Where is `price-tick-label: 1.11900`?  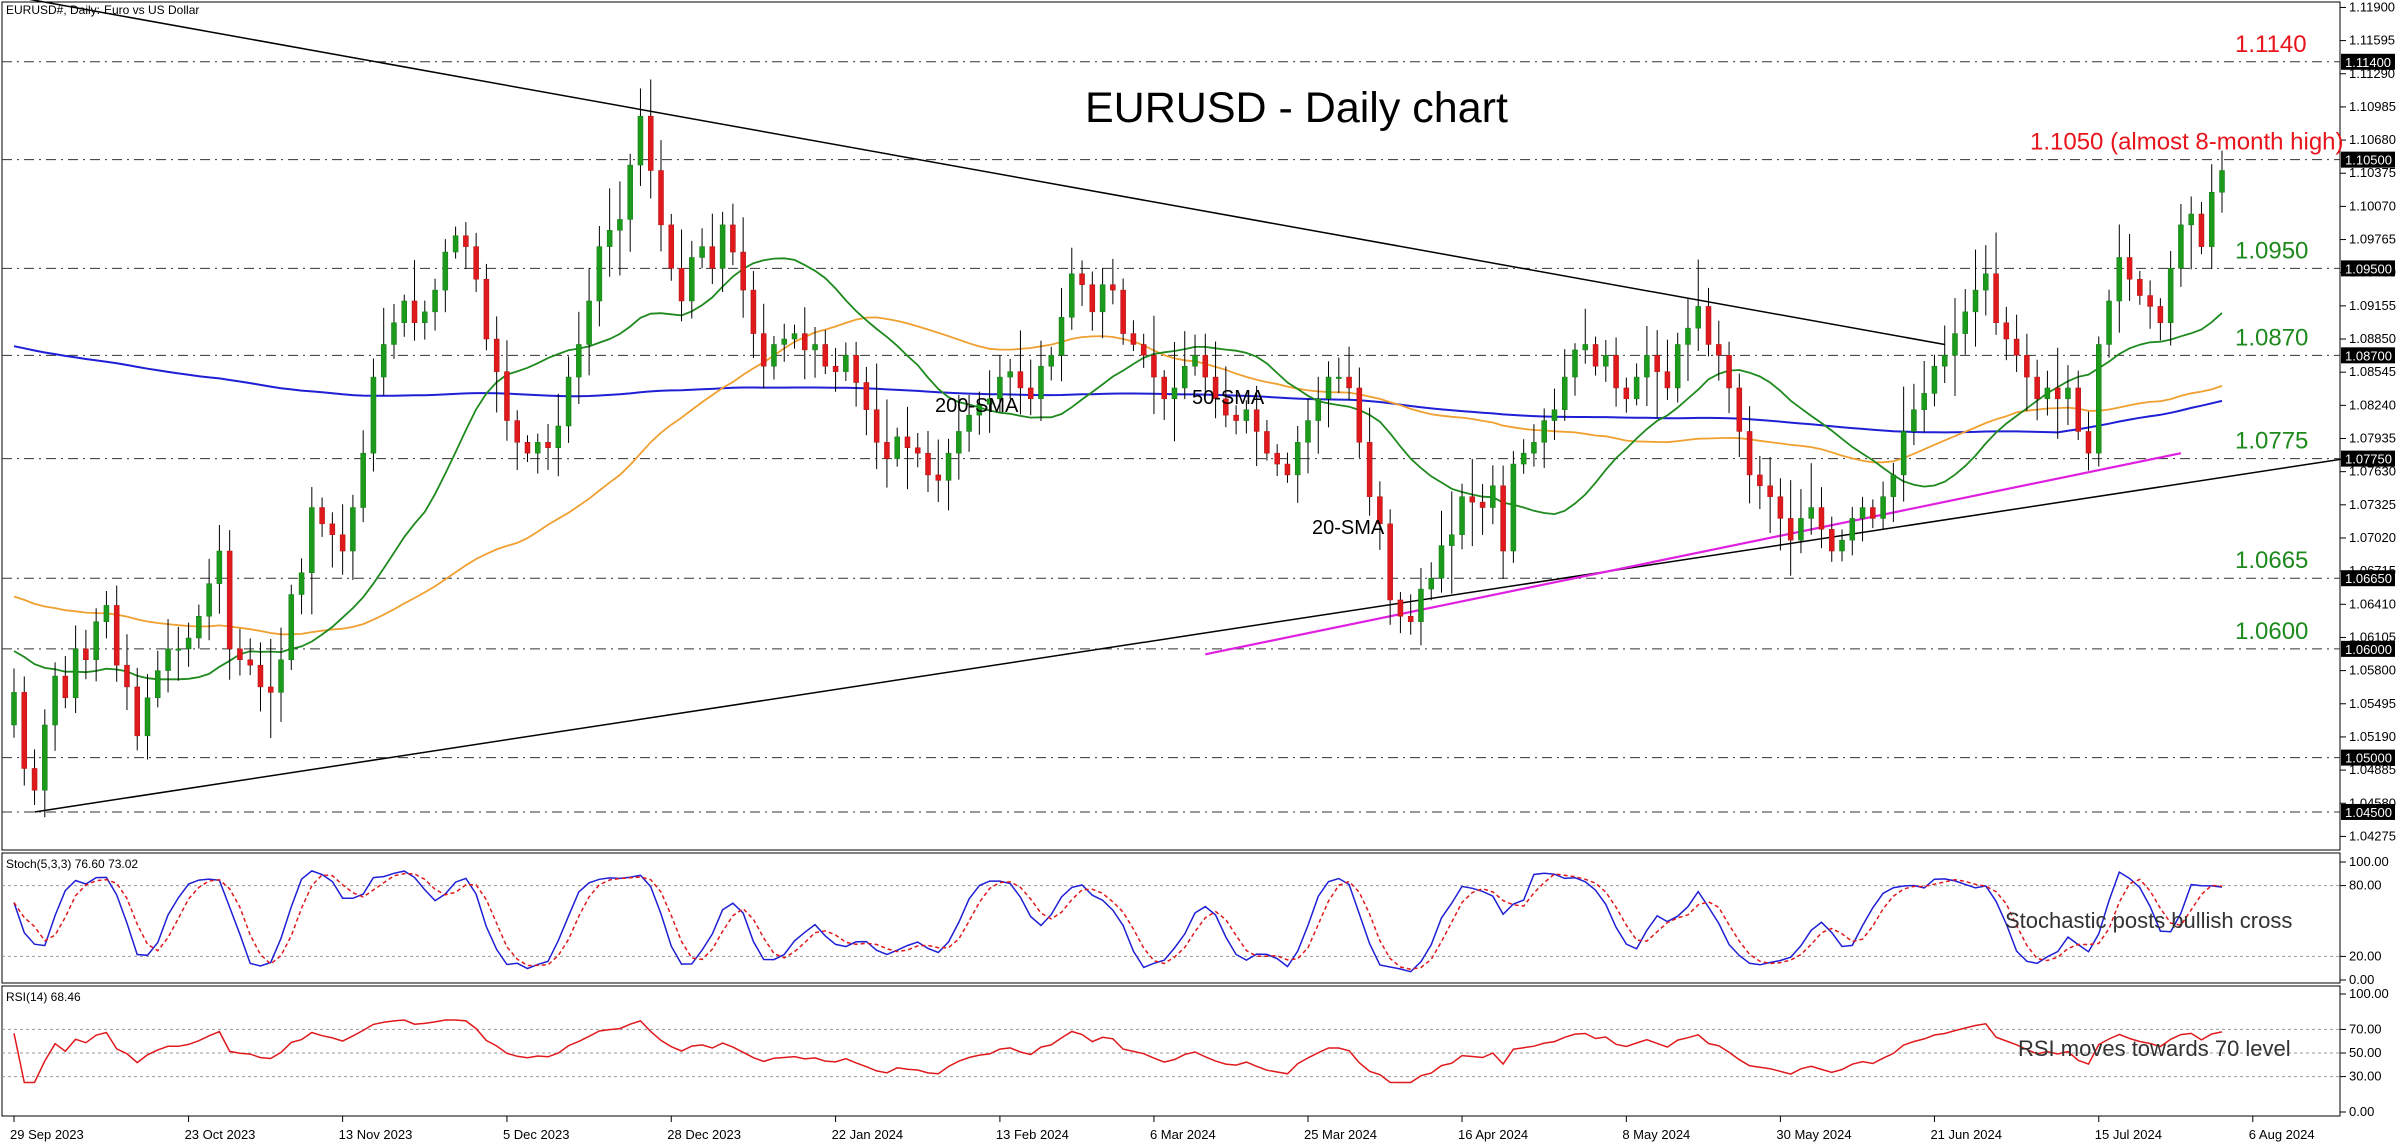 price-tick-label: 1.11900 is located at coordinates (2372, 7).